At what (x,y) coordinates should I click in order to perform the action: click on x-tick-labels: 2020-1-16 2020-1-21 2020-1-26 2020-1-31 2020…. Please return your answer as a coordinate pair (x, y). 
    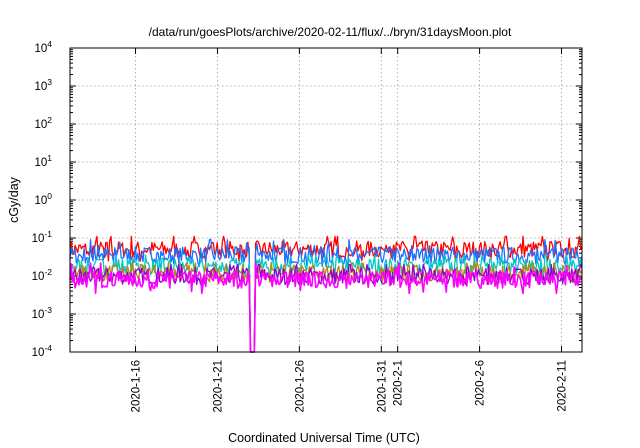
    Looking at the image, I should click on (350, 386).